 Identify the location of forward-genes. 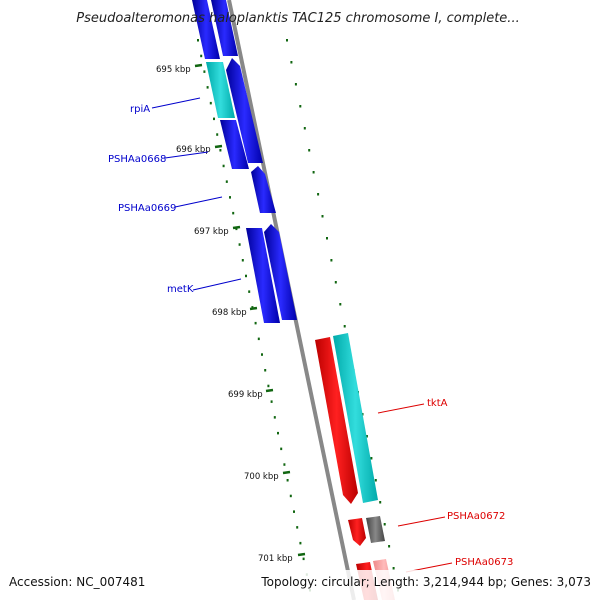
(244, 161).